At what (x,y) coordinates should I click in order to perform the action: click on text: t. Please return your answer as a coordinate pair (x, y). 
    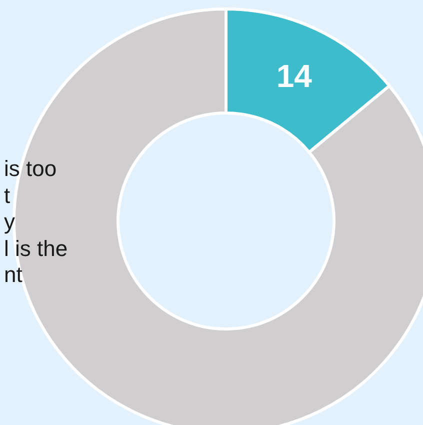
    Looking at the image, I should click on (8, 195).